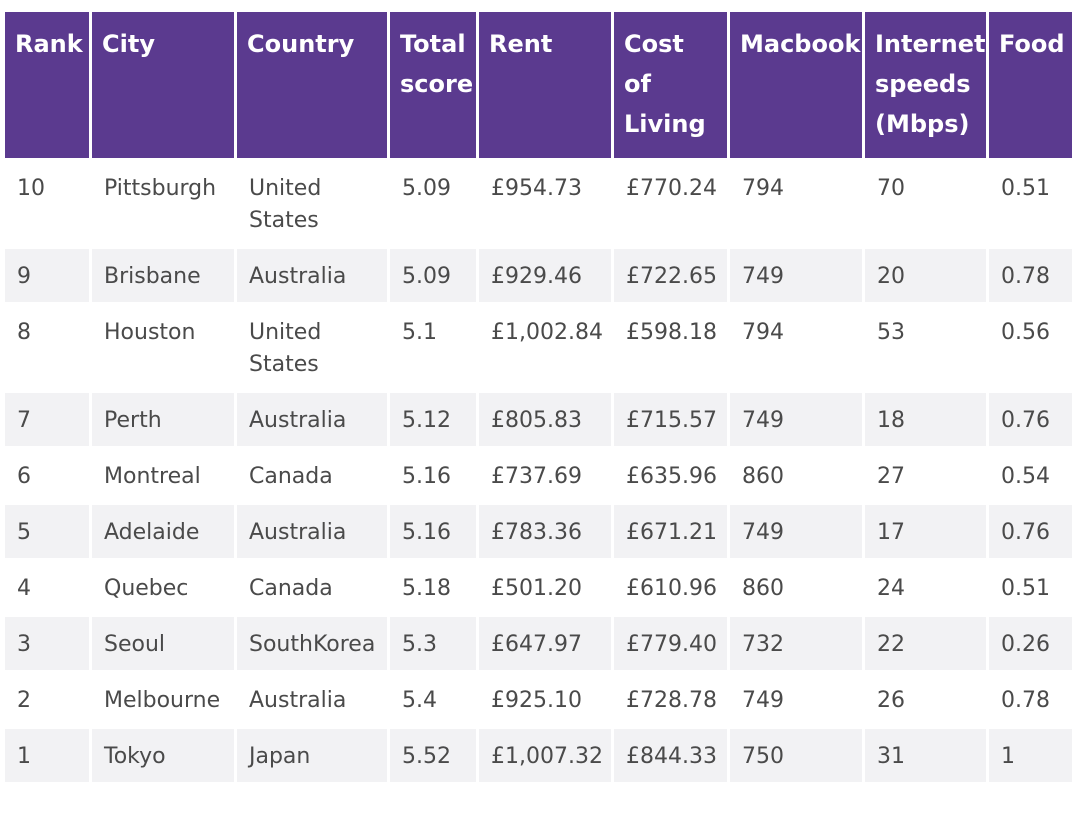 This screenshot has height=816, width=1080. I want to click on cell-internet-speeds: 18, so click(925, 419).